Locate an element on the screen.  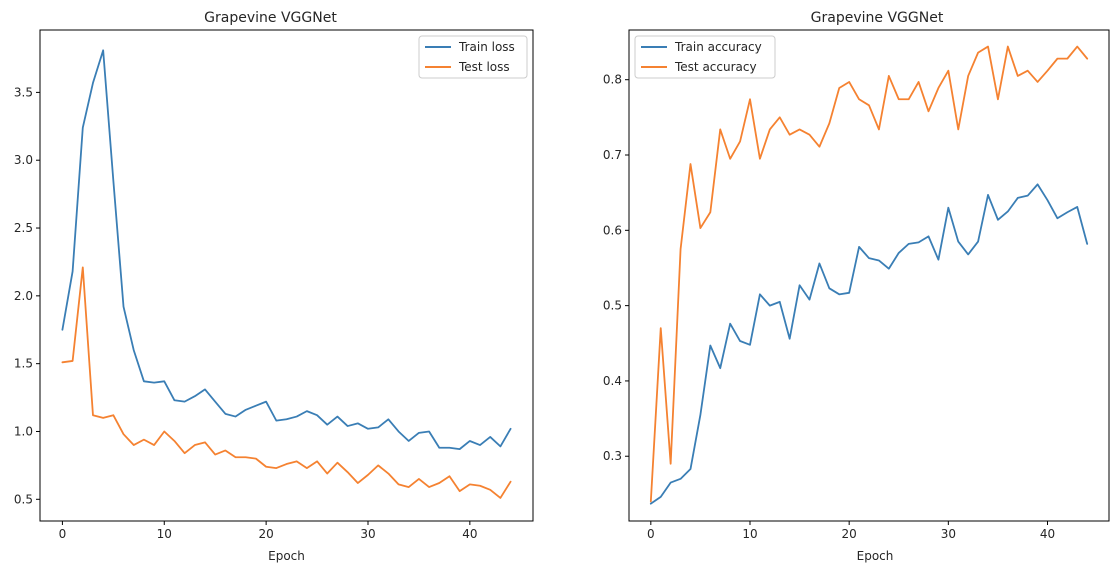
accuracy-xtick-label: 30 is located at coordinates (948, 534).